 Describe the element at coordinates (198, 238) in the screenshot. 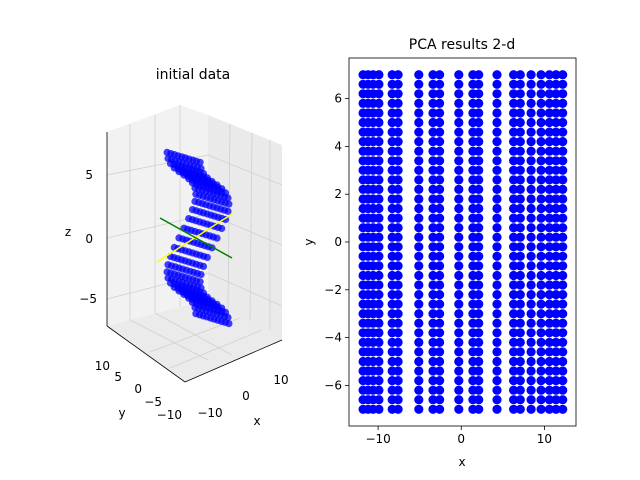

I see `3d-scatter-points` at that location.